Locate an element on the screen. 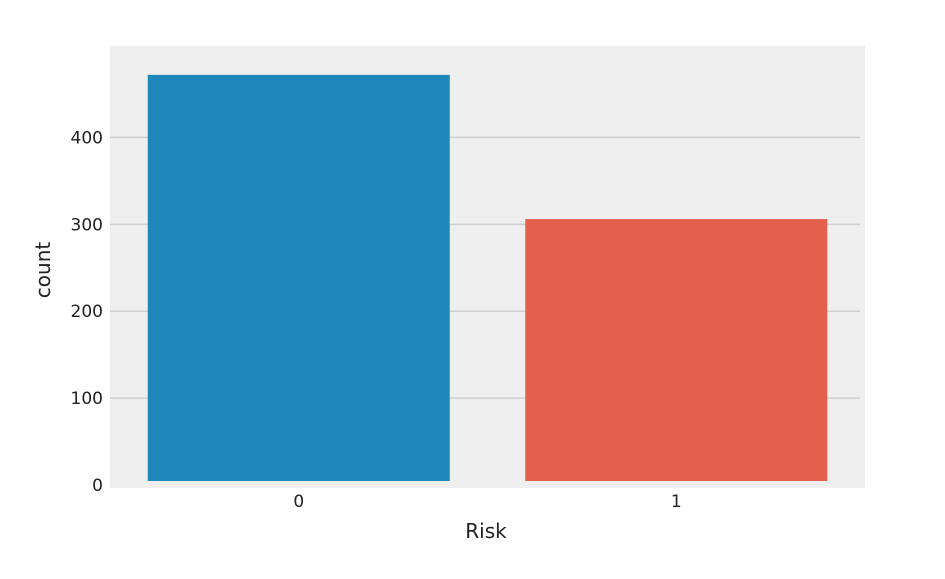 Image resolution: width=945 pixels, height=579 pixels. y-axis-label: count is located at coordinates (43, 270).